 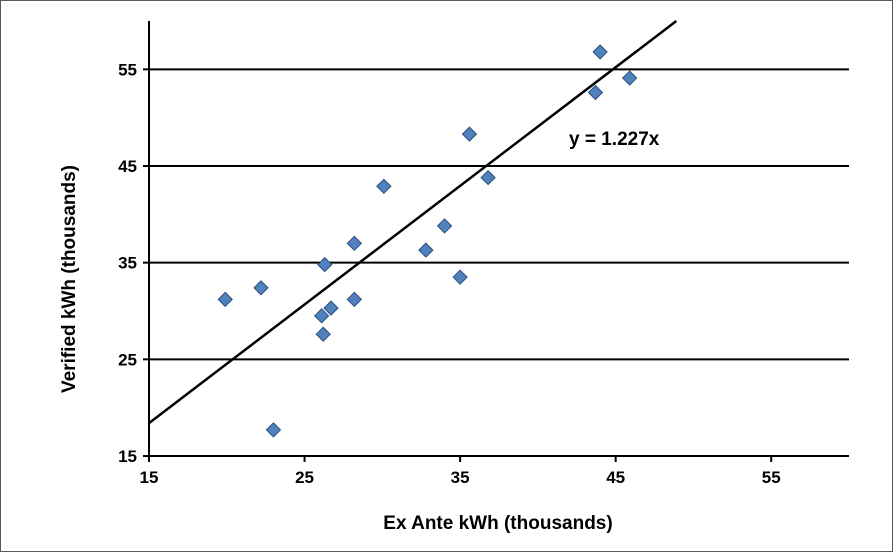 What do you see at coordinates (614, 139) in the screenshot?
I see `trendline-equation: y = 1.227x` at bounding box center [614, 139].